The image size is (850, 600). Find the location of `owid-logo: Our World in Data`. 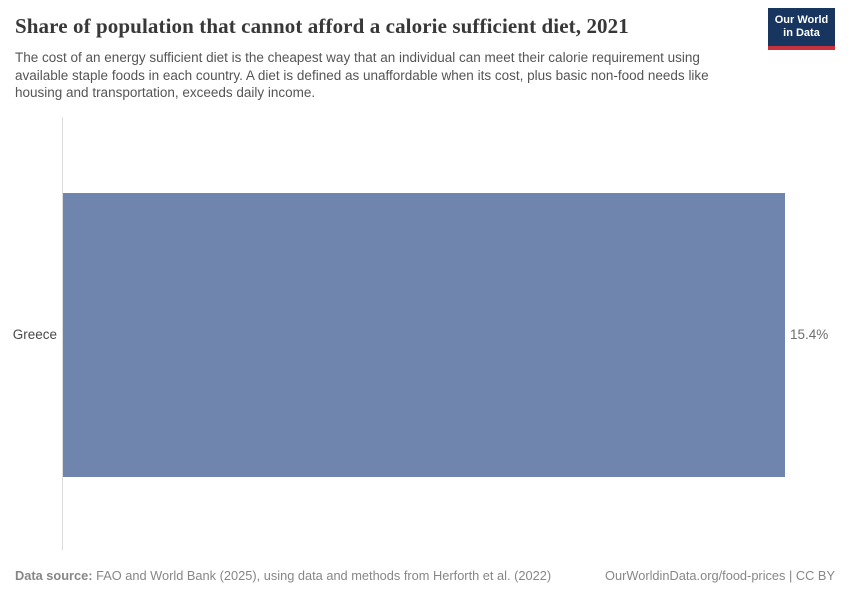

owid-logo: Our World in Data is located at coordinates (801, 29).